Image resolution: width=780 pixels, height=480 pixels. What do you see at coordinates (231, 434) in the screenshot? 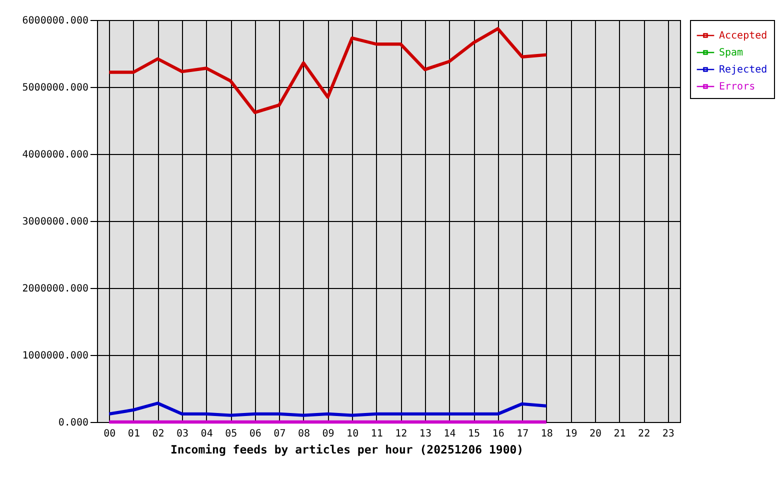
I see `x-tick-label: 05` at bounding box center [231, 434].